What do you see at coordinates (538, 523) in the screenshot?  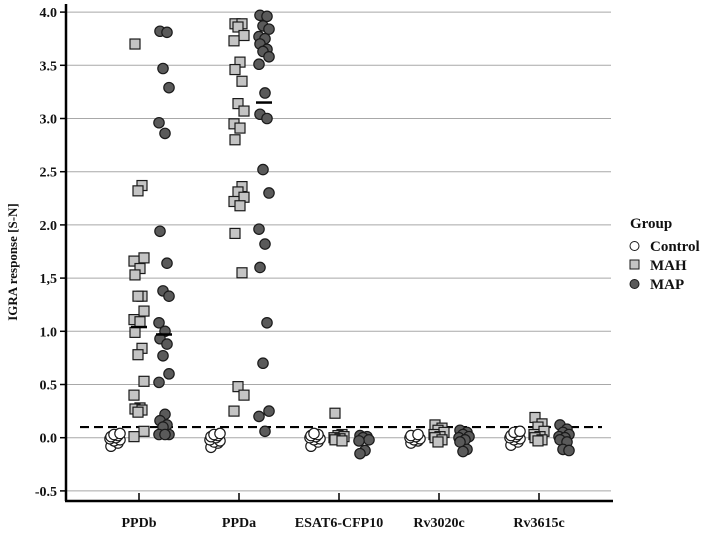 I see `x-tick-label: Rv3615c` at bounding box center [538, 523].